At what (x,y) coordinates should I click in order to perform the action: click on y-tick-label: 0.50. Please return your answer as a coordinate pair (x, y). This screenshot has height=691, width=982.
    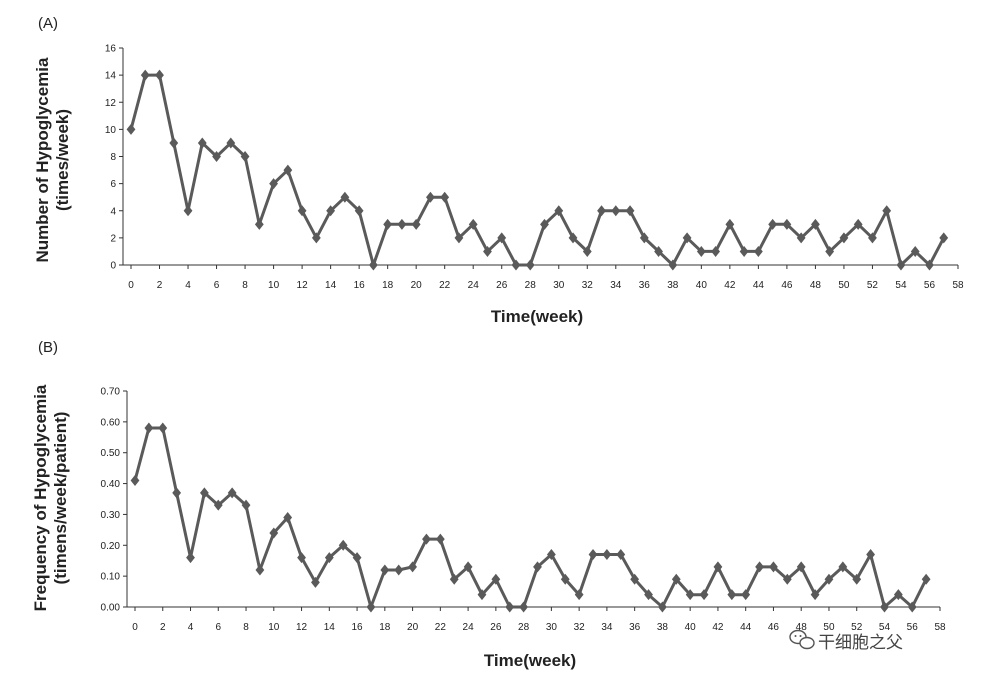
    Looking at the image, I should click on (111, 453).